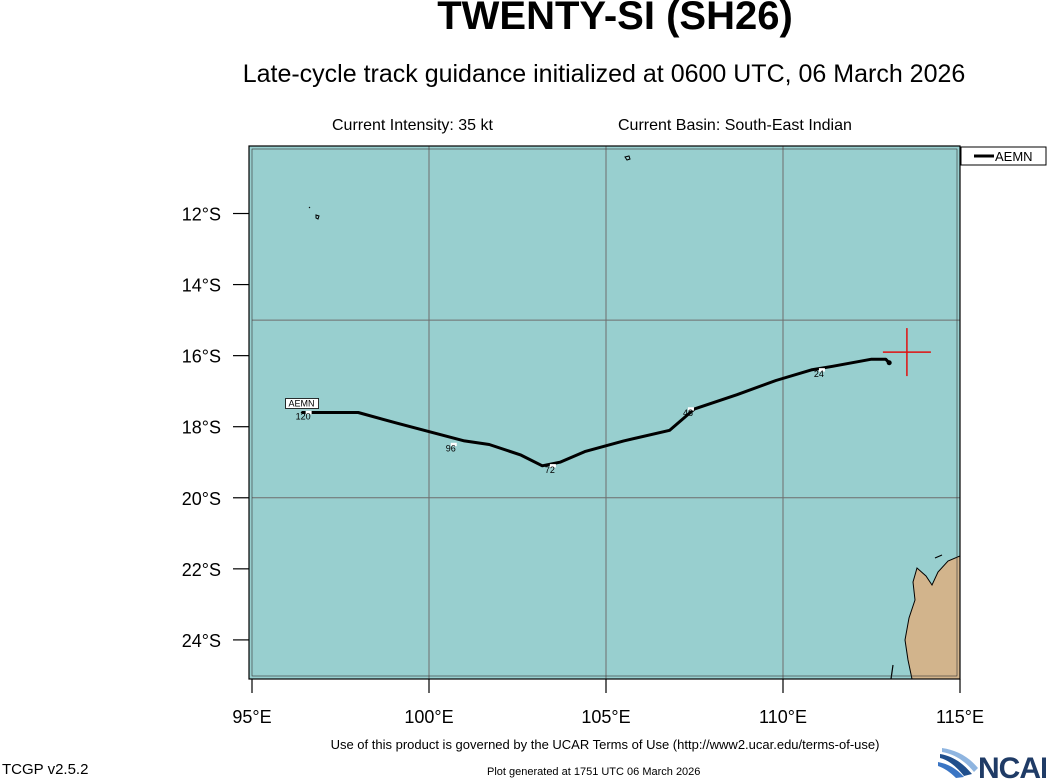 Image resolution: width=1047 pixels, height=780 pixels. I want to click on plot-generated-label: Plot generated at 1751 UTC 06 March 2026, so click(594, 772).